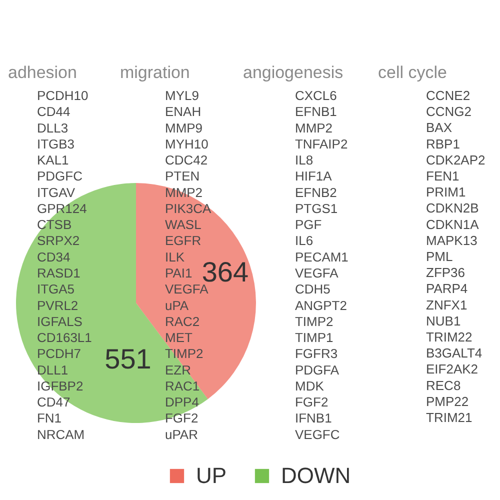 Image resolution: width=500 pixels, height=500 pixels. I want to click on text: EFNB2, so click(316, 192).